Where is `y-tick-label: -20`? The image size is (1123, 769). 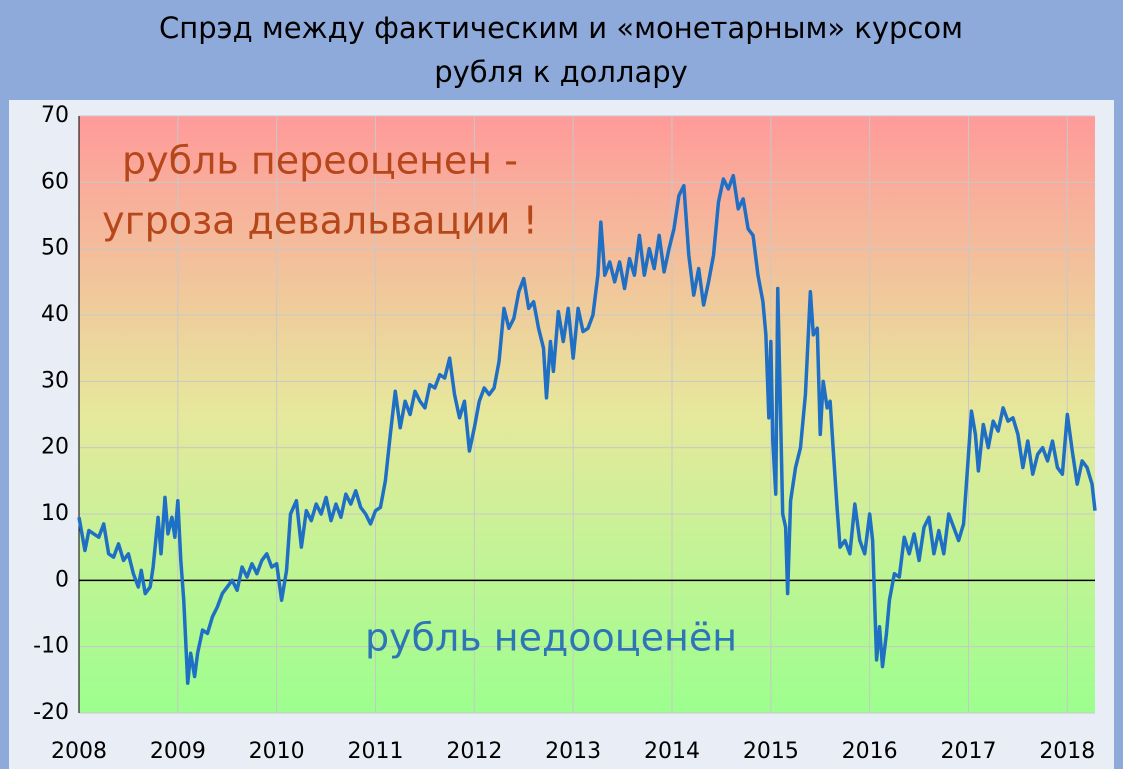
y-tick-label: -20 is located at coordinates (51, 712).